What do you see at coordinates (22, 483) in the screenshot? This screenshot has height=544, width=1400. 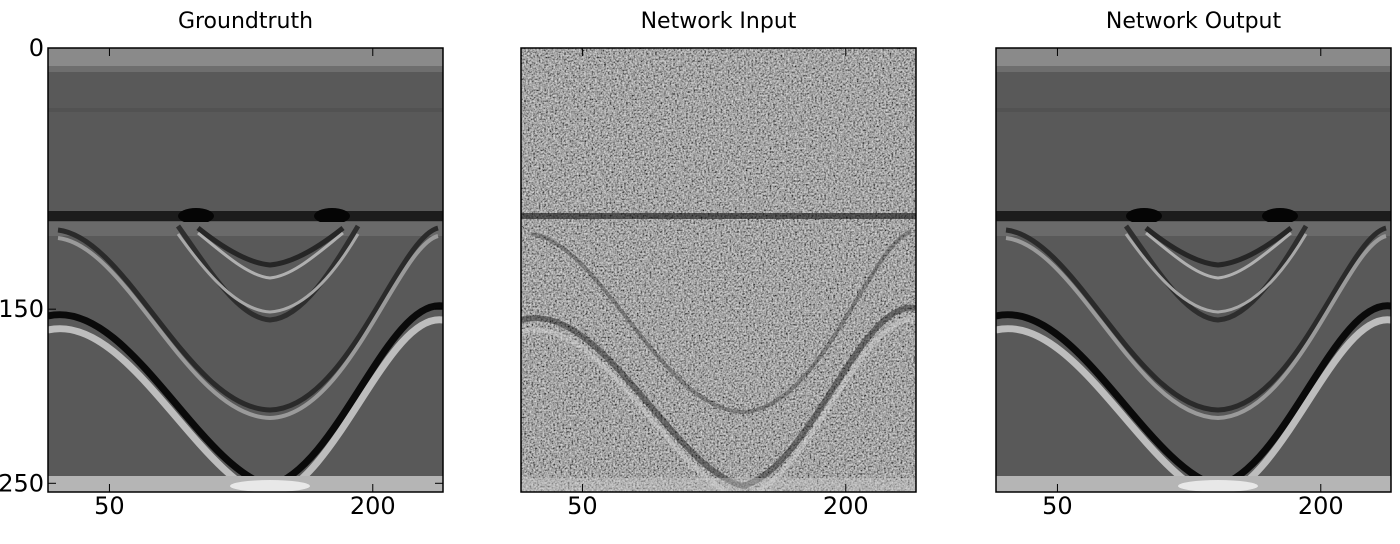 I see `y-tick-label: 250` at bounding box center [22, 483].